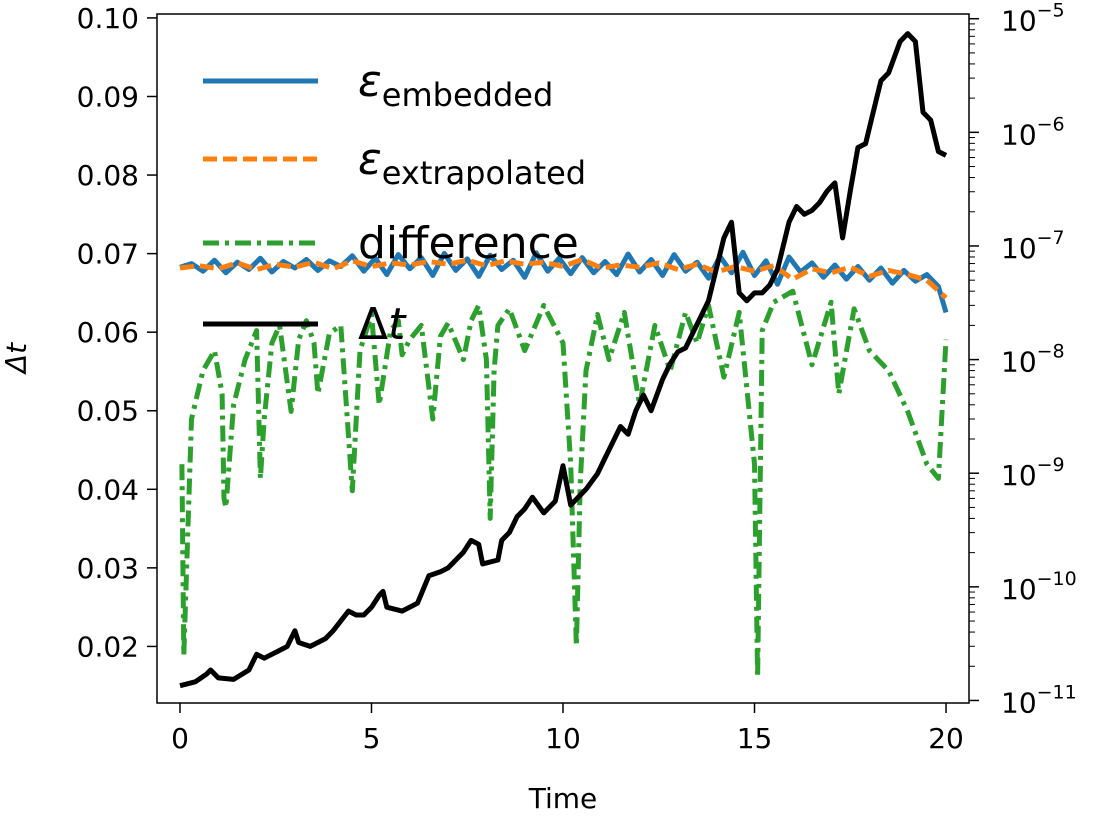  What do you see at coordinates (108, 411) in the screenshot?
I see `y-tick-label: 0.05` at bounding box center [108, 411].